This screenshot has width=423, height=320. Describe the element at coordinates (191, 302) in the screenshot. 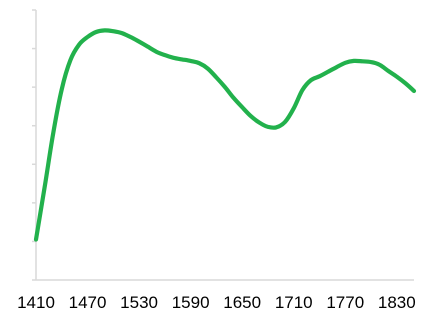

I see `x-tick-label: 1590` at that location.